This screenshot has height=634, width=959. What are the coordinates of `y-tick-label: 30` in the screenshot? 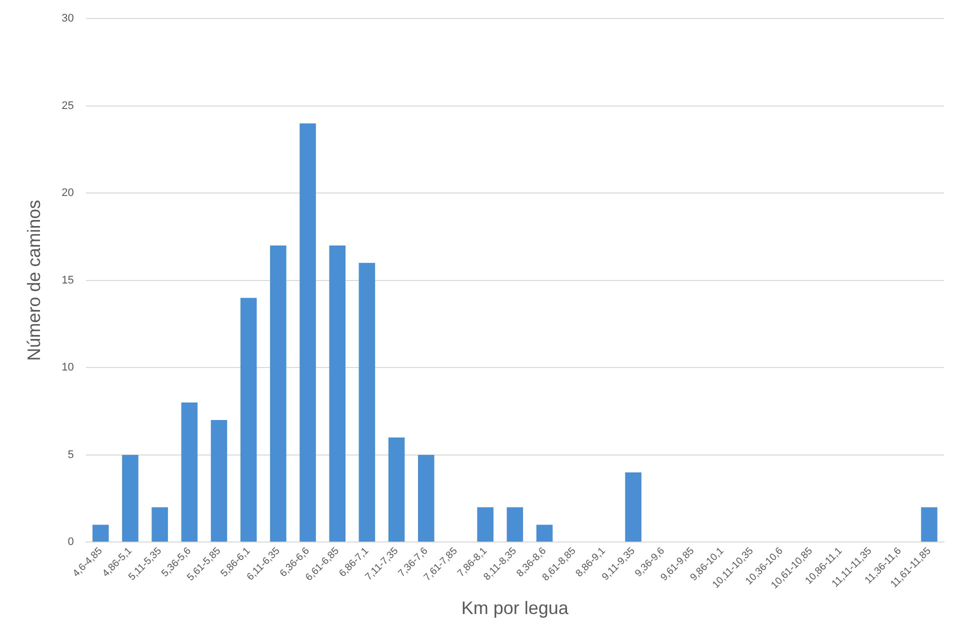 It's located at (68, 18).